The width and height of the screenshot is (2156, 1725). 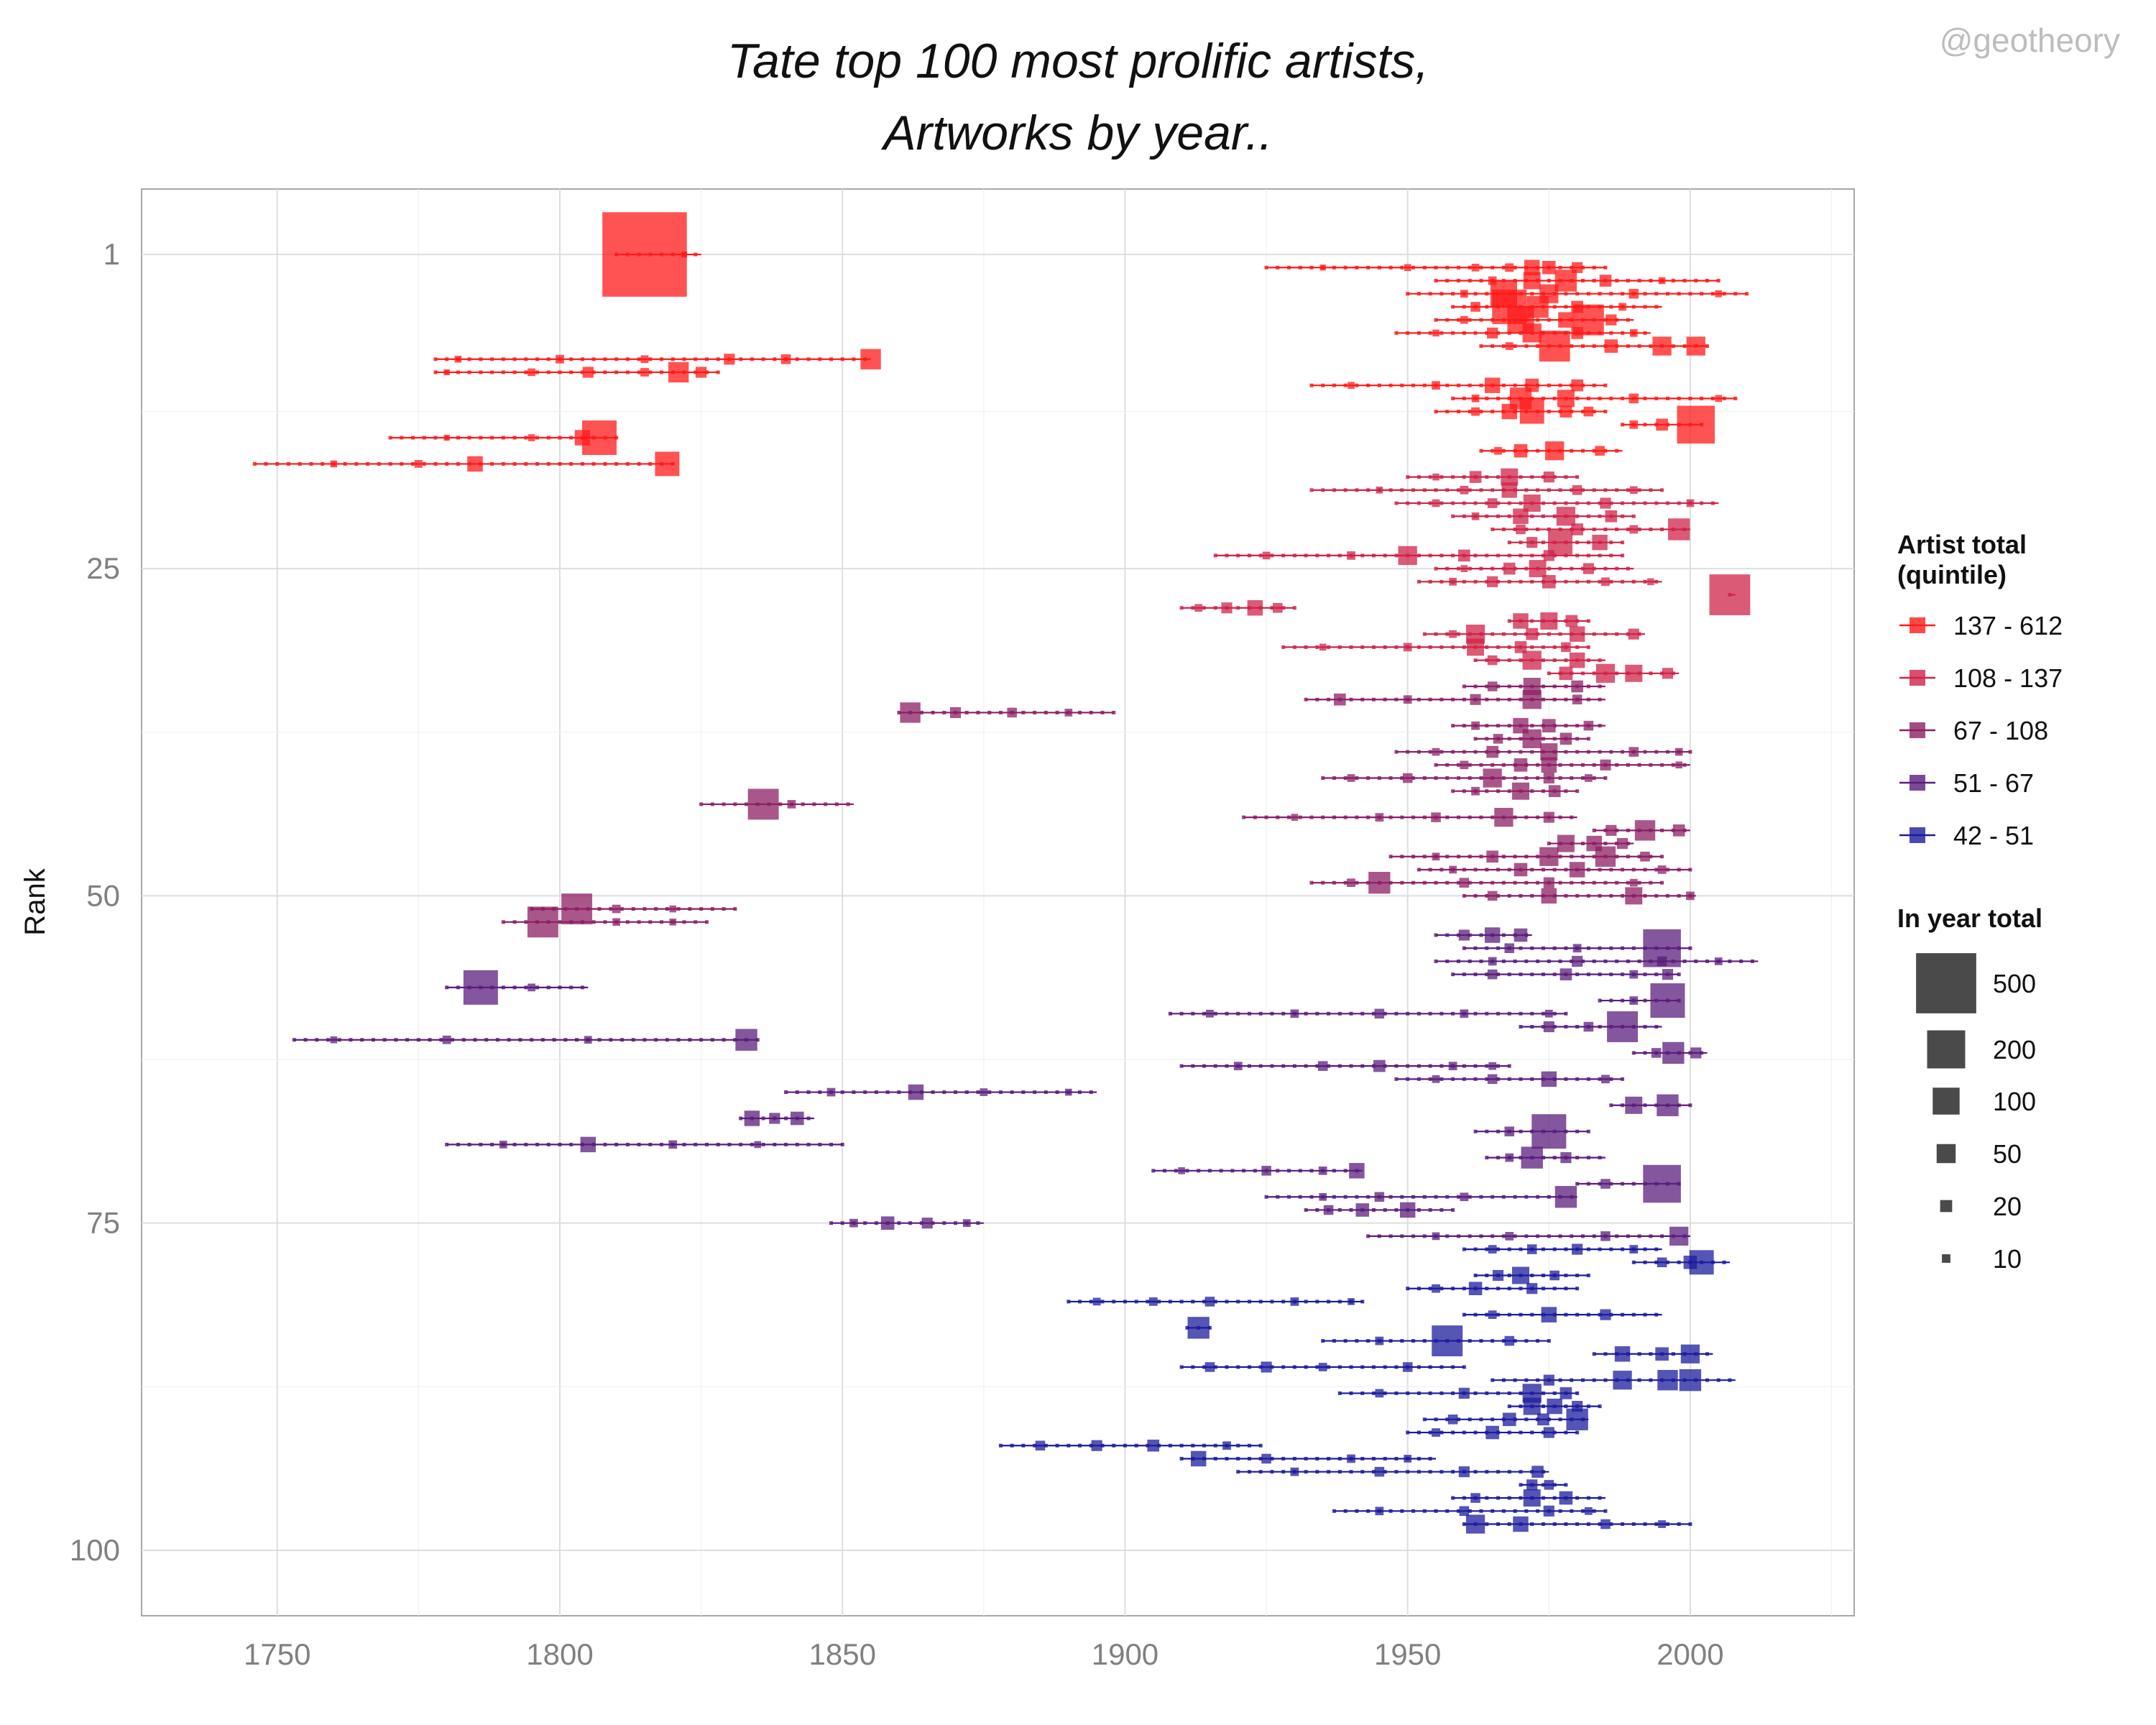 I want to click on size-legend-item: 20, so click(x=1981, y=1206).